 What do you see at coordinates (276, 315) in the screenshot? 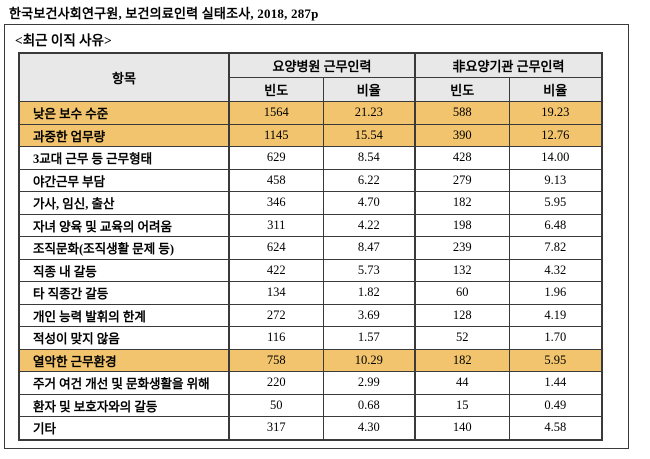
I see `row-value: 272` at bounding box center [276, 315].